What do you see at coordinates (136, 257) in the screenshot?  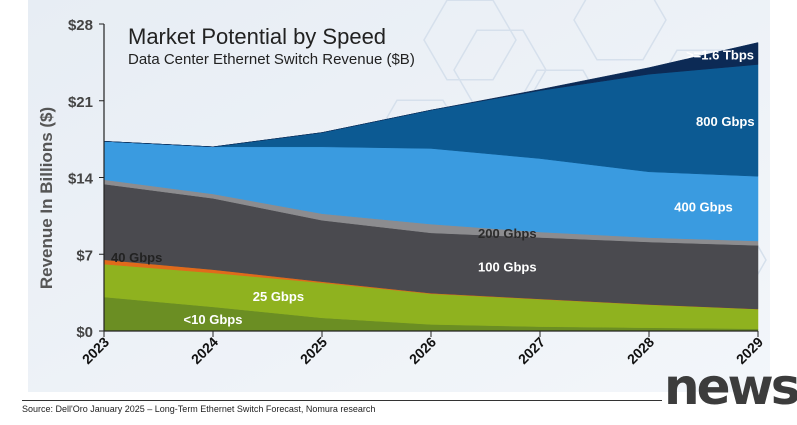 I see `series-label-2: 40 Gbps` at bounding box center [136, 257].